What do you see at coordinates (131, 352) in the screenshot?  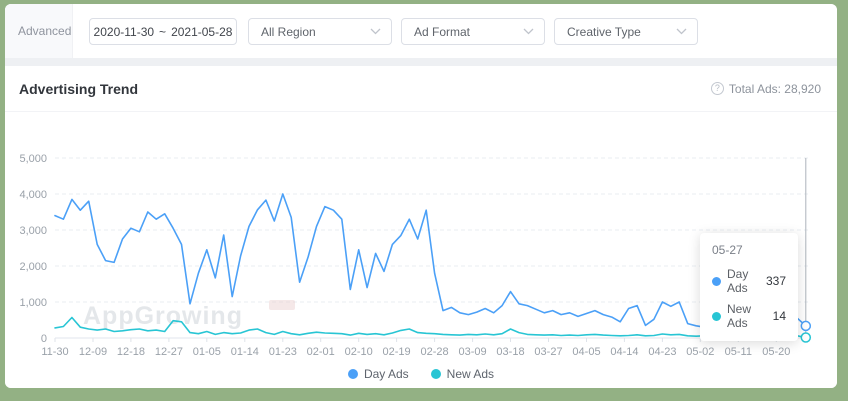 I see `svg-text: 12-18` at bounding box center [131, 352].